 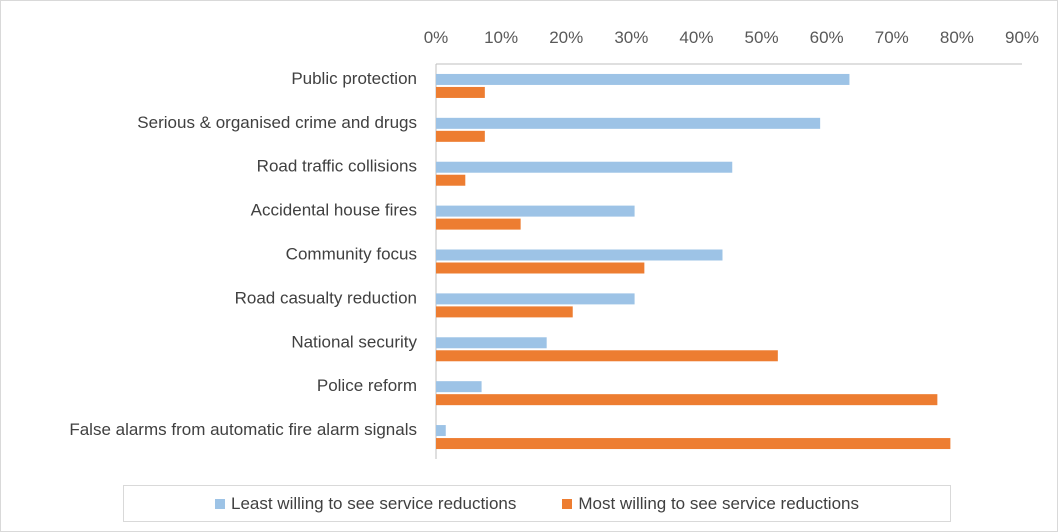 I want to click on x-tick-label: 90%, so click(x=1022, y=37).